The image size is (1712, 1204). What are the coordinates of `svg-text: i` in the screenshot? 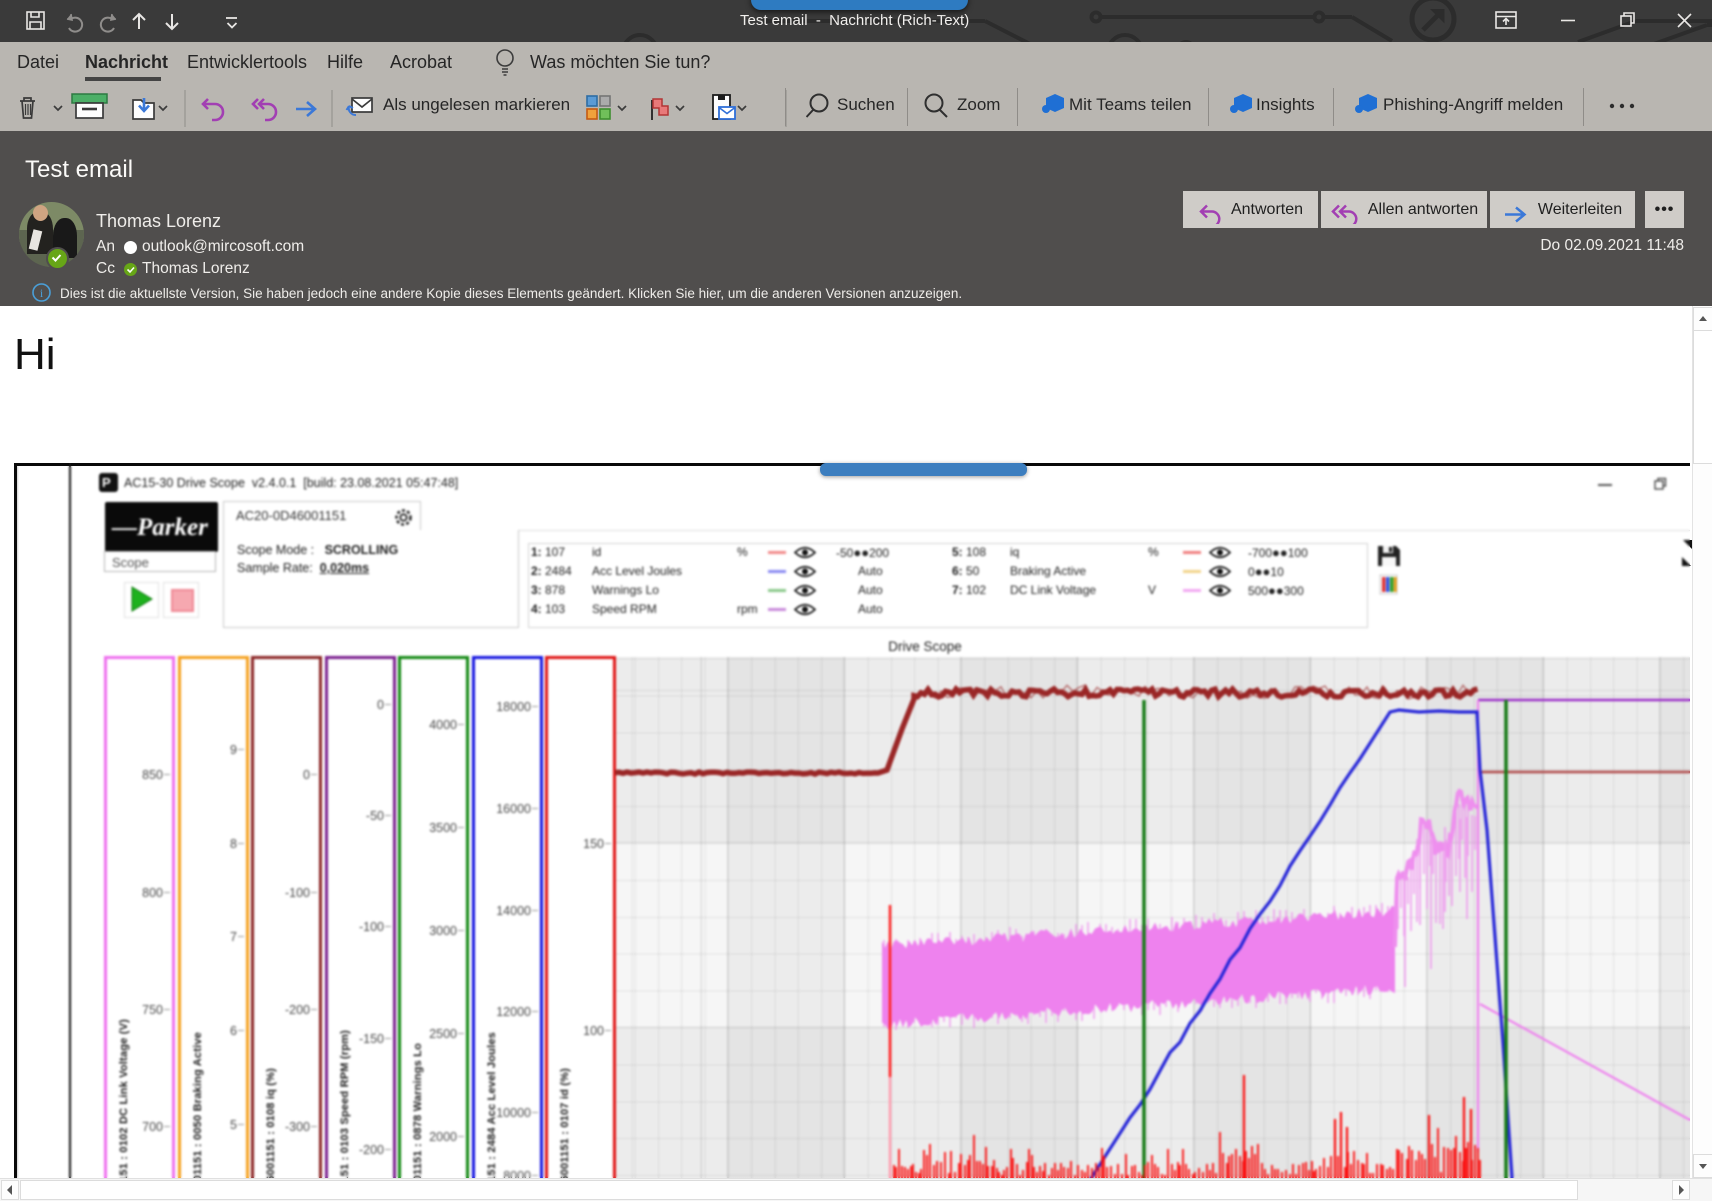 It's located at (42, 293).